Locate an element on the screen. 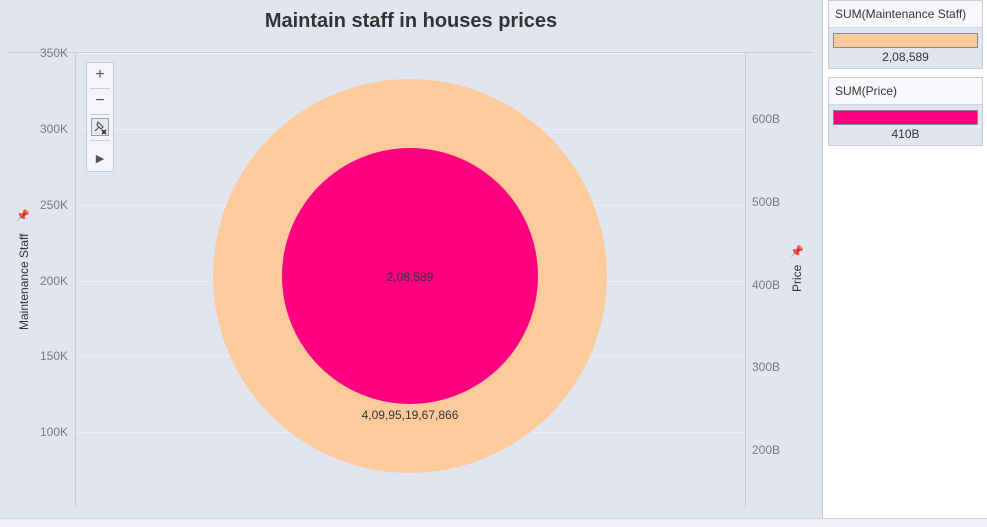 The image size is (987, 527). bubble-label-maintenance-staff: 2,08,589 is located at coordinates (410, 277).